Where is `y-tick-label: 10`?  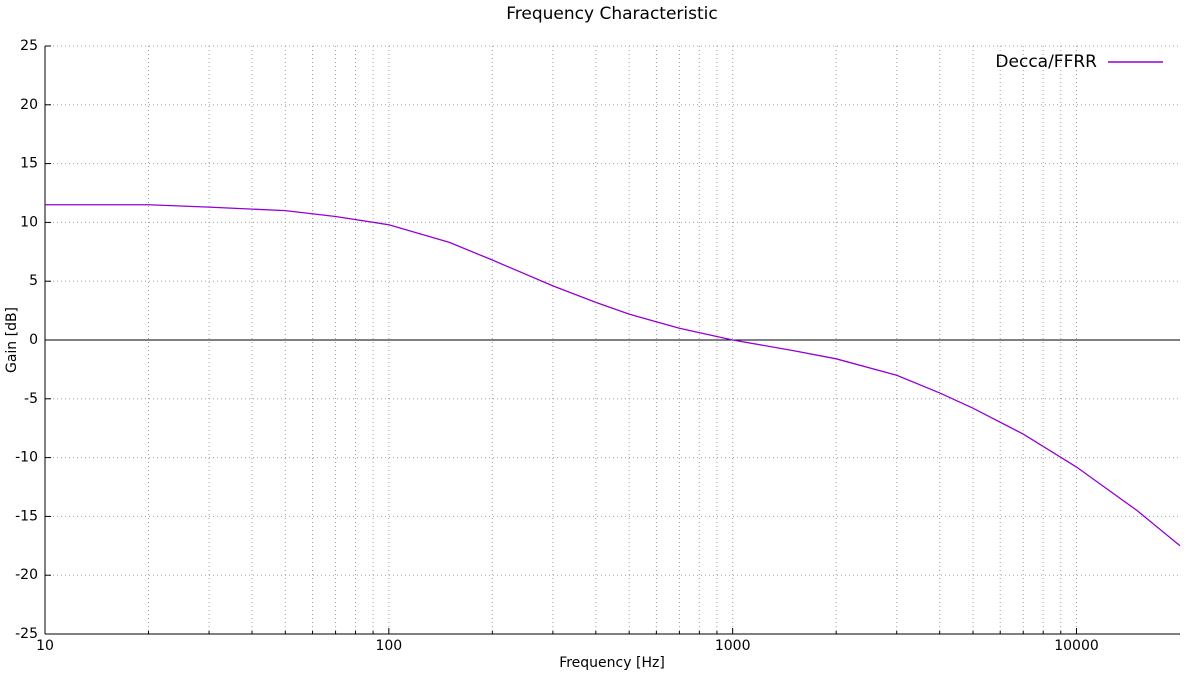
y-tick-label: 10 is located at coordinates (29, 222).